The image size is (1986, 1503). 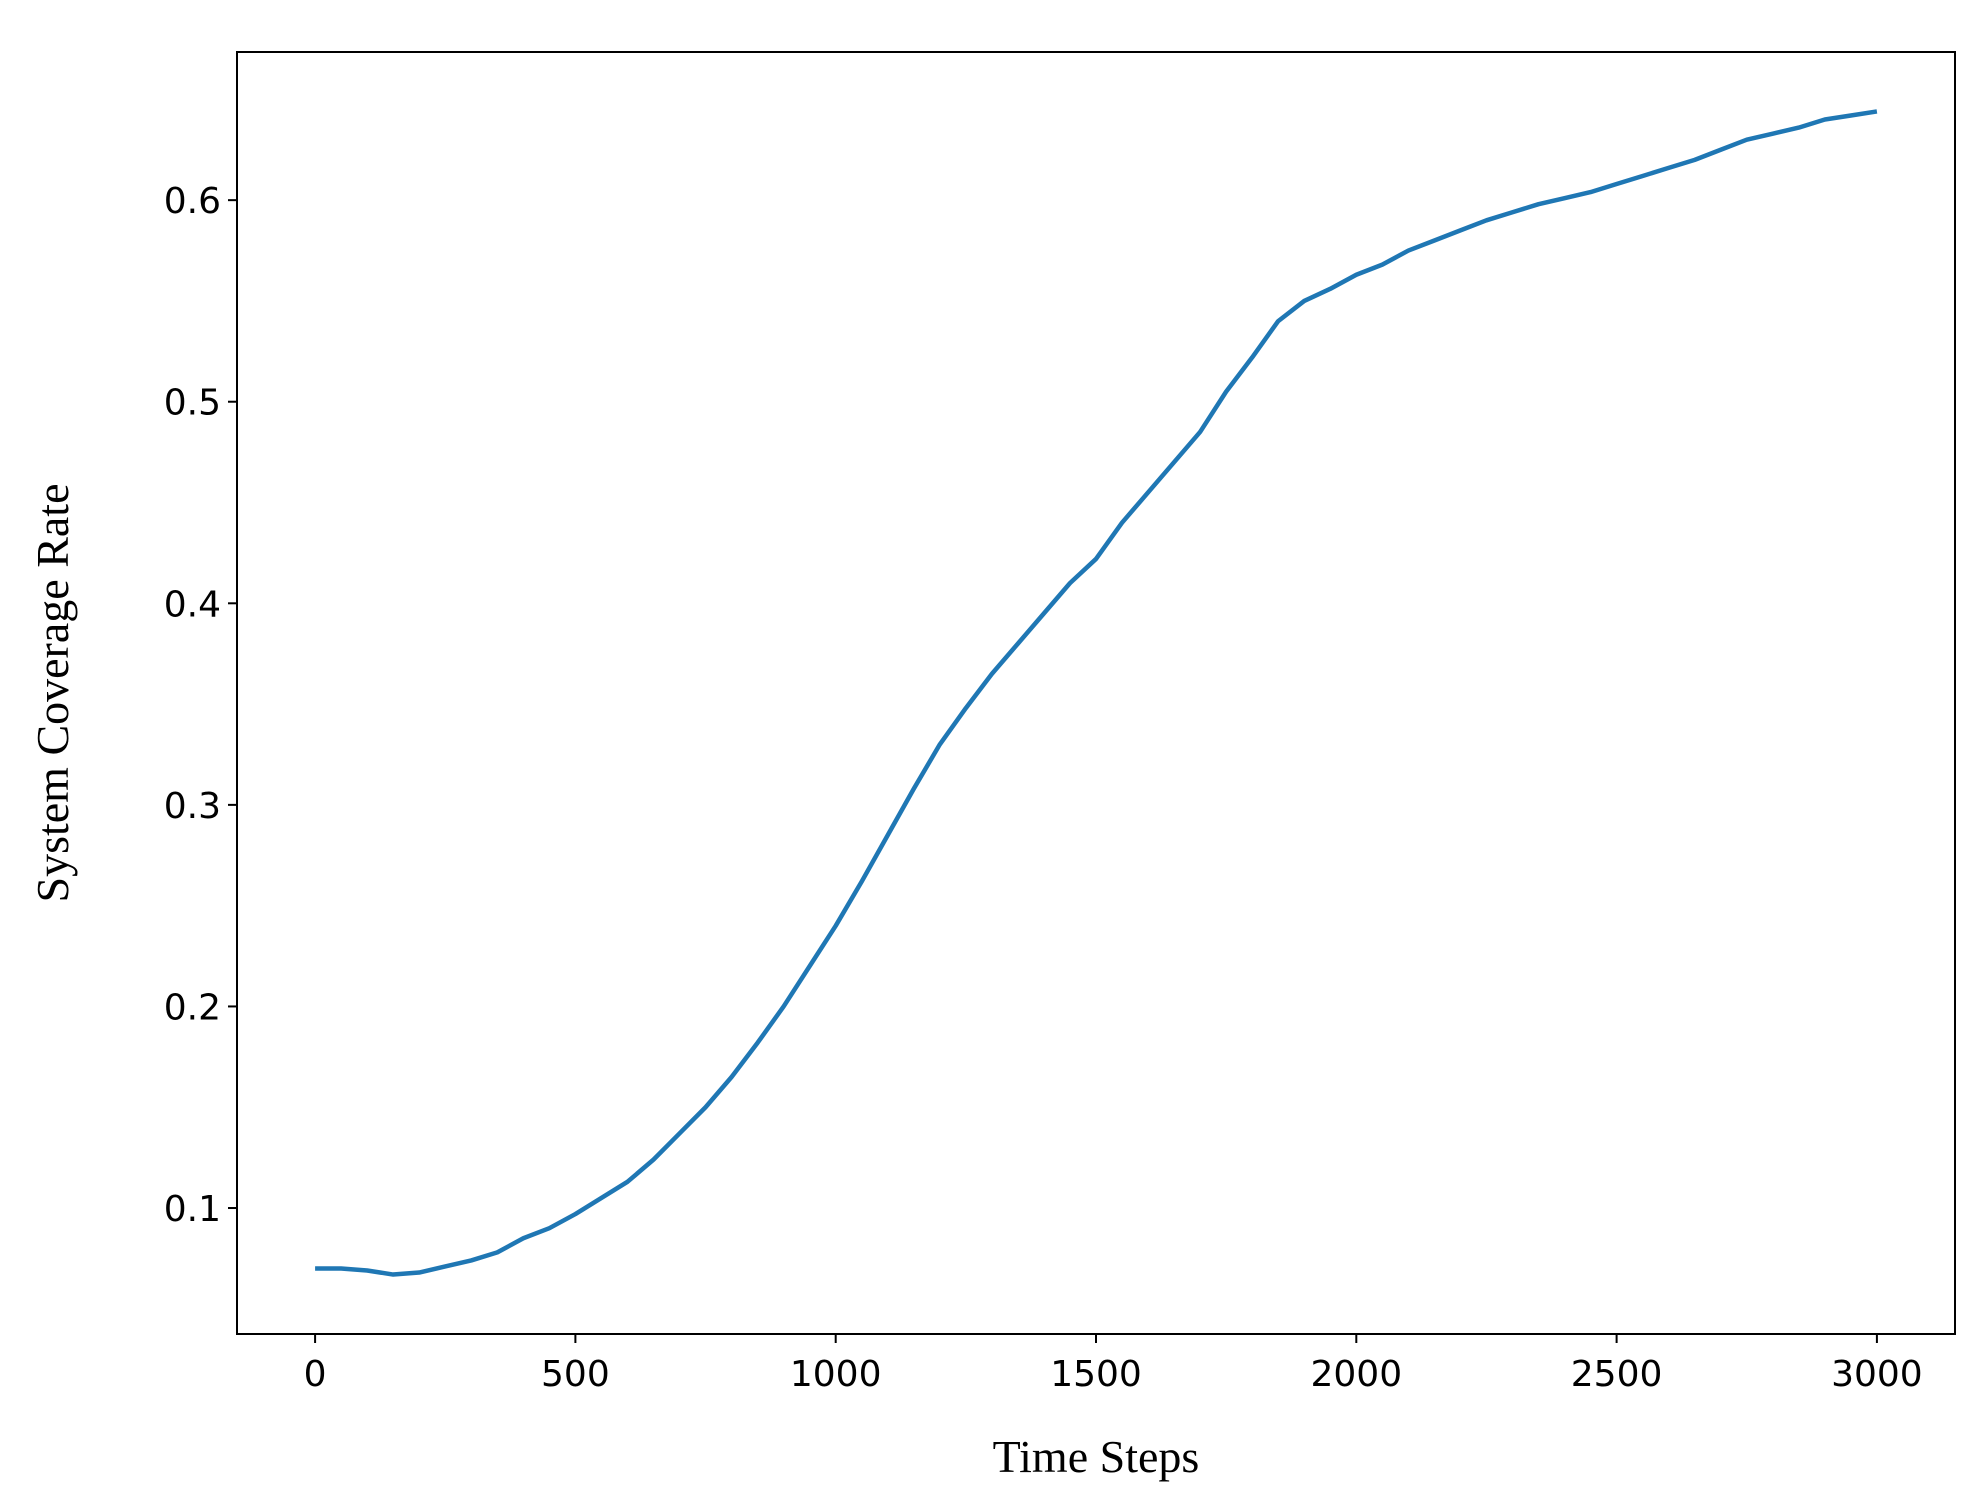 I want to click on x-tick-label: 2000, so click(x=1356, y=1374).